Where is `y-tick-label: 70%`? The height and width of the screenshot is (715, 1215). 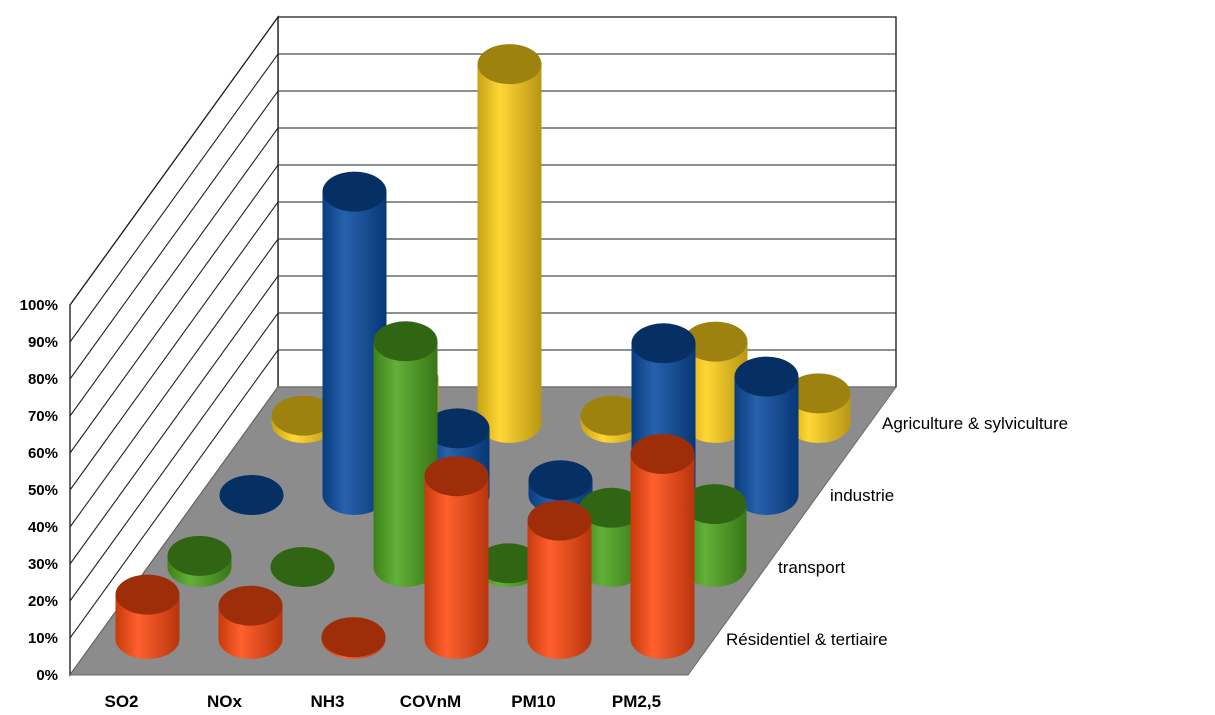 y-tick-label: 70% is located at coordinates (43, 416).